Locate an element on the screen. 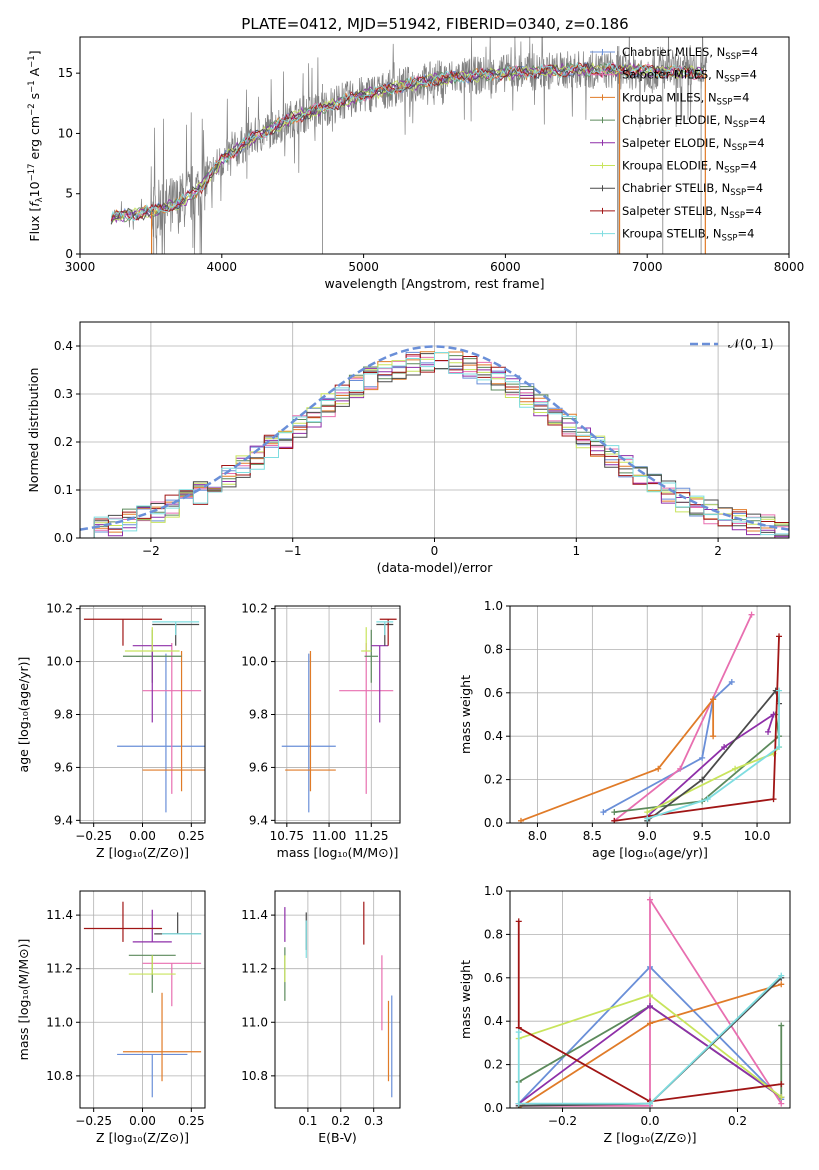 The height and width of the screenshot is (1170, 819). y-tick-label: 11.0 is located at coordinates (254, 1022).